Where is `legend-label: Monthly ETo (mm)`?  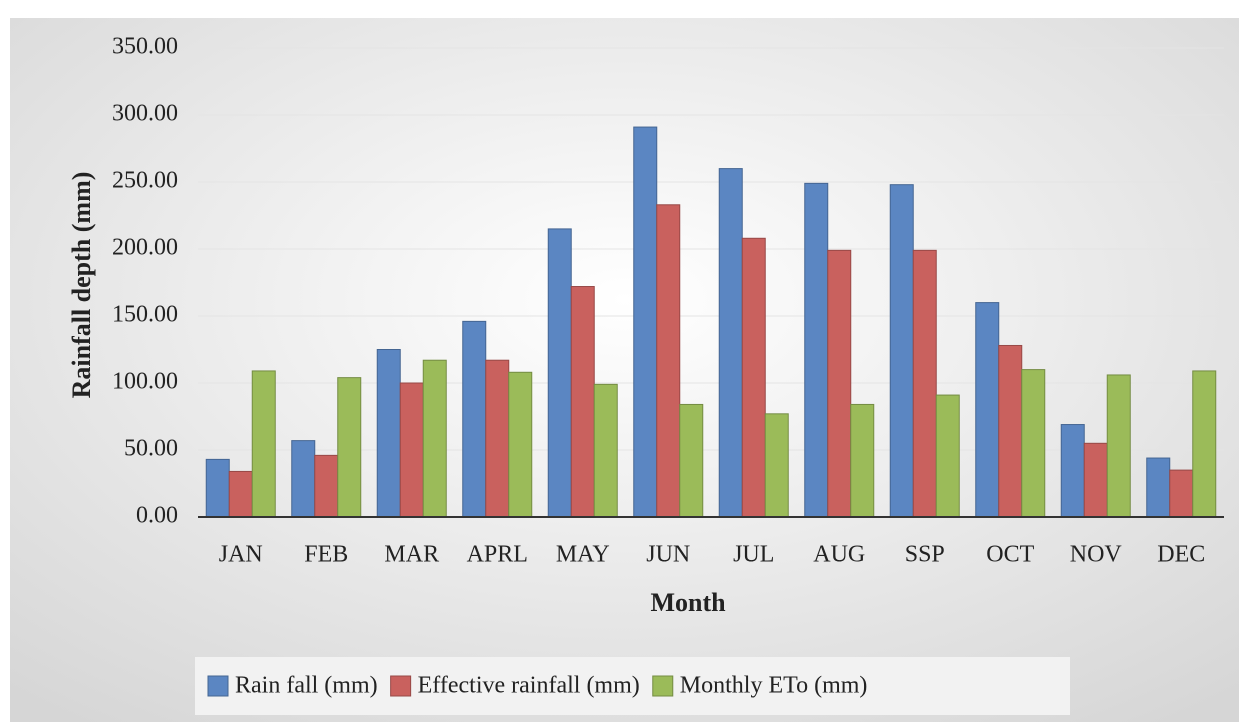
legend-label: Monthly ETo (mm) is located at coordinates (774, 686).